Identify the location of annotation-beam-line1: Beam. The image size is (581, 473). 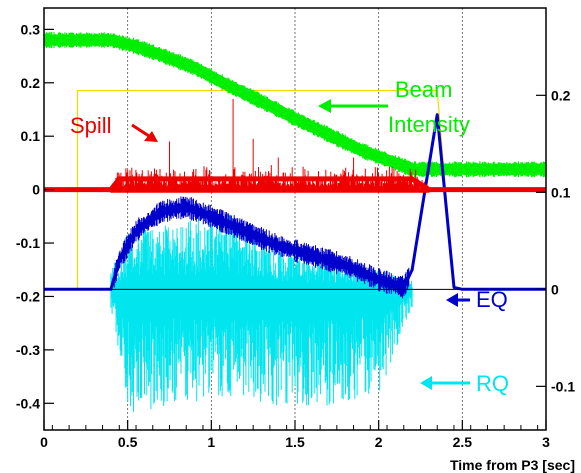
(423, 89).